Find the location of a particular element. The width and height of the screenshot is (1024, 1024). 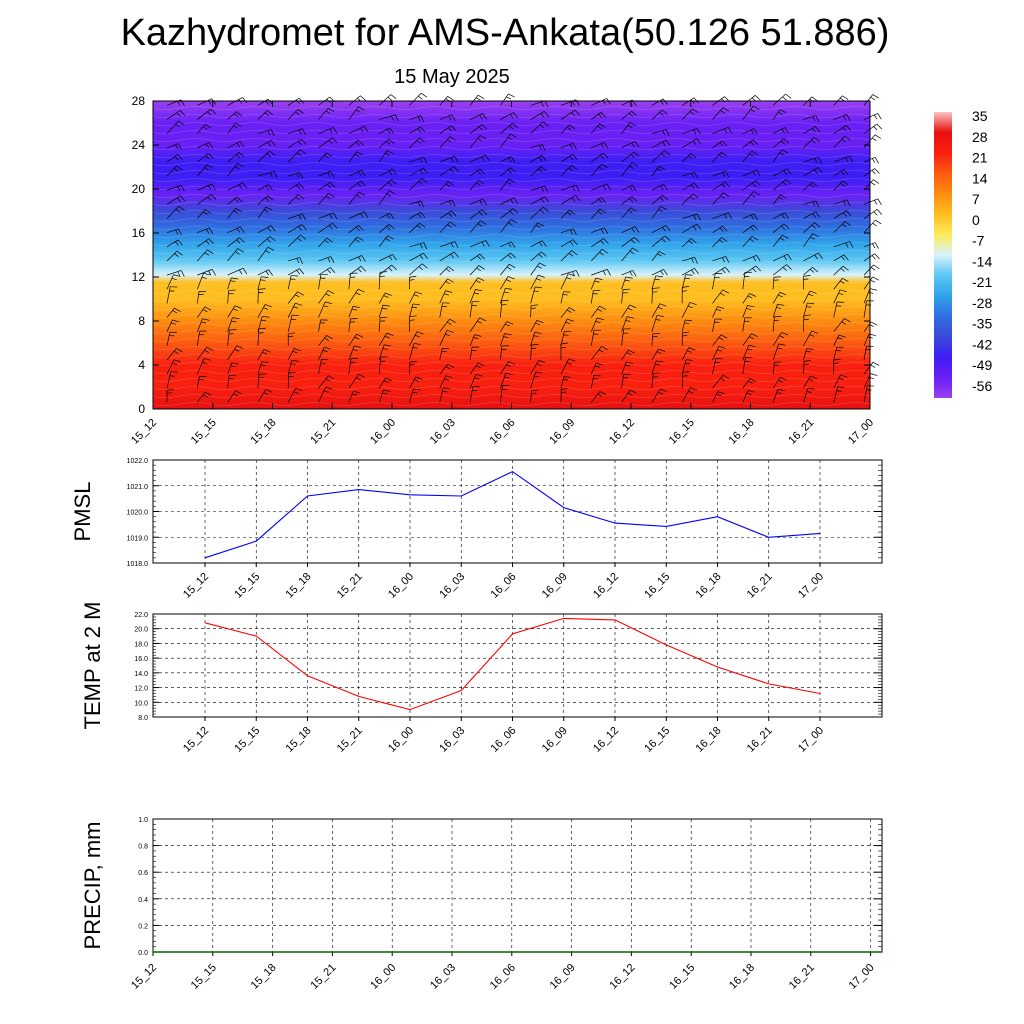

x-tick-label: 16_12 is located at coordinates (622, 977).